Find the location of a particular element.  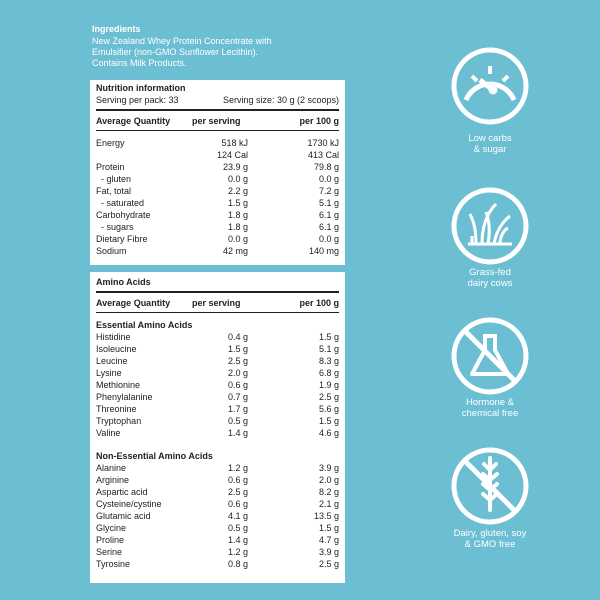

per-100g: 0.0 g is located at coordinates (328, 179).